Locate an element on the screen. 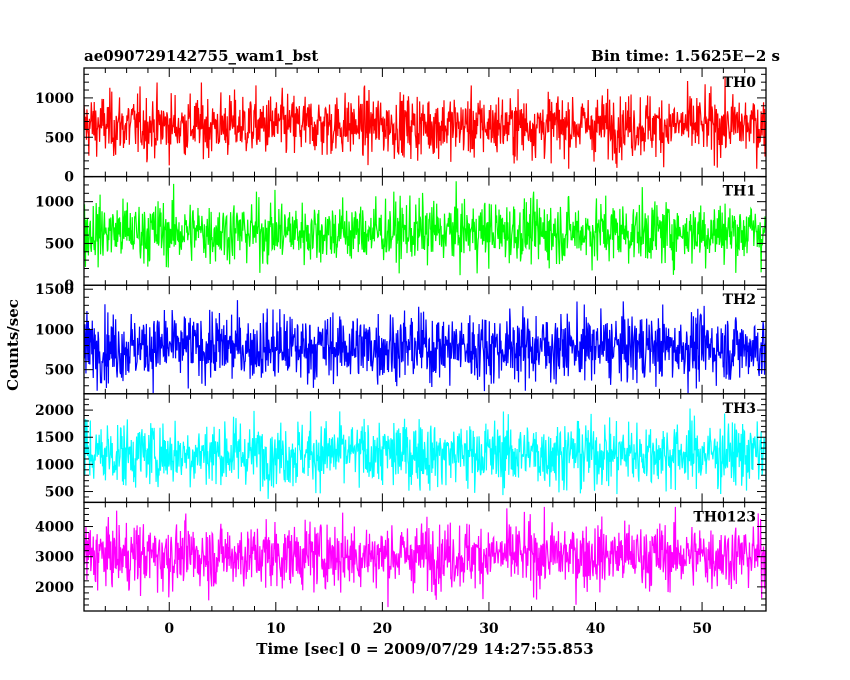  x-tick-label: 20 is located at coordinates (383, 629).